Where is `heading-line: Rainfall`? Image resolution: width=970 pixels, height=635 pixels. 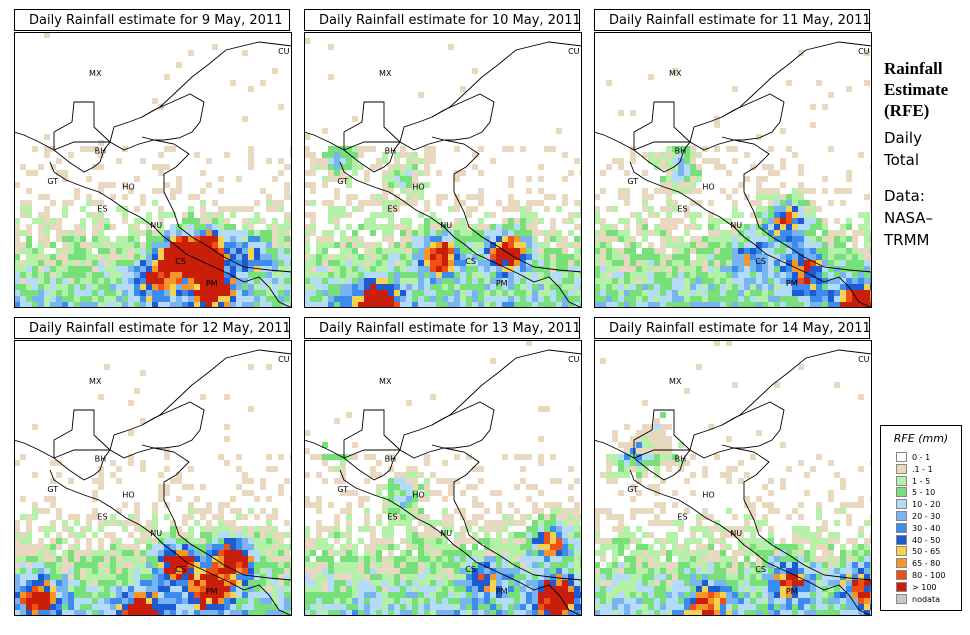 heading-line: Rainfall is located at coordinates (913, 68).